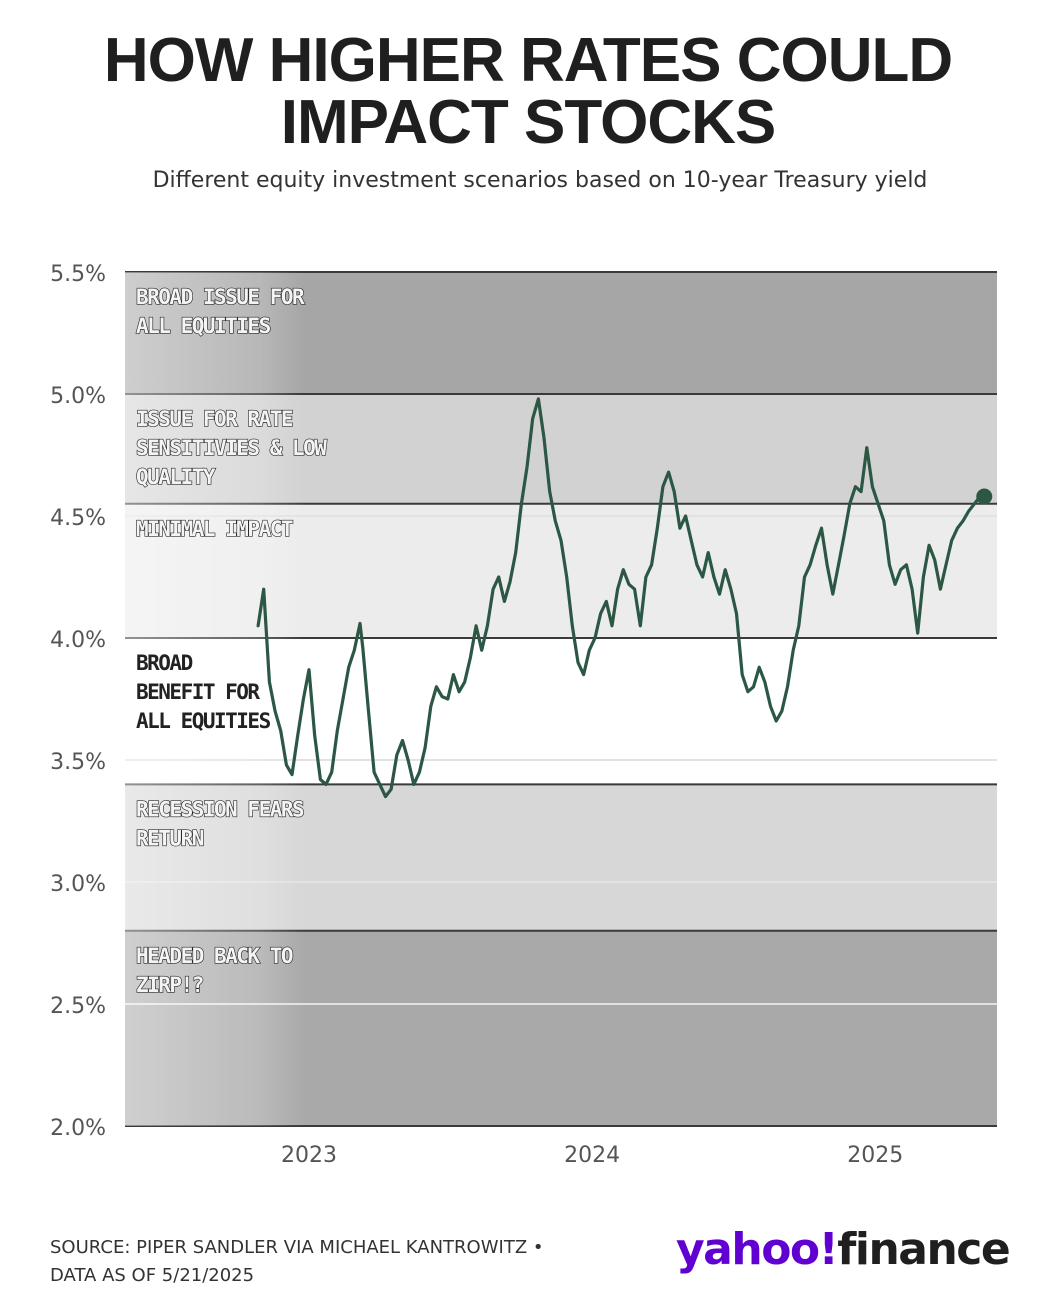  Describe the element at coordinates (214, 419) in the screenshot. I see `region-label-line: ISSUE FOR RATE` at that location.